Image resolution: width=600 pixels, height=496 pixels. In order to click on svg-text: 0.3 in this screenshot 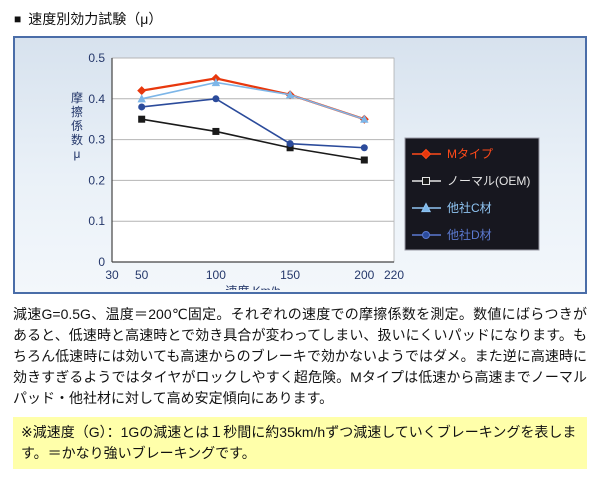, I will do `click(96, 140)`.